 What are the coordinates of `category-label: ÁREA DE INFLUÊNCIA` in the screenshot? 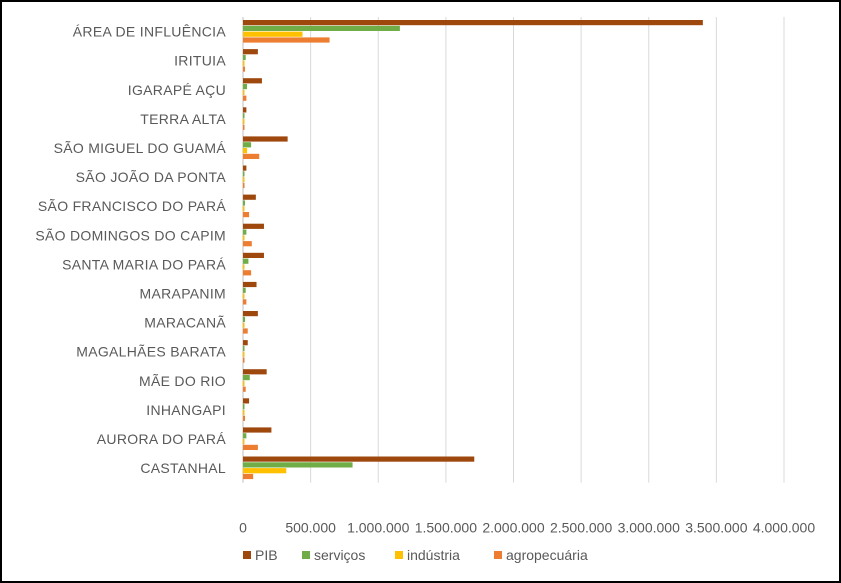 It's located at (150, 32).